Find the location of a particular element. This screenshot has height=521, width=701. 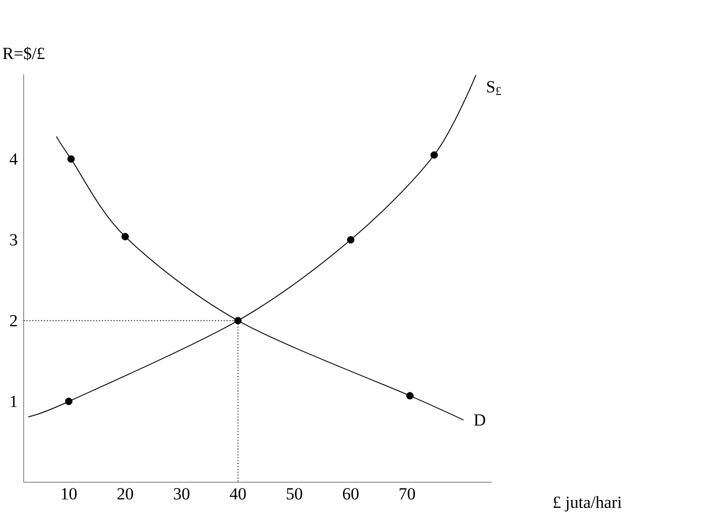

y-tick-label: 4 is located at coordinates (14, 159).